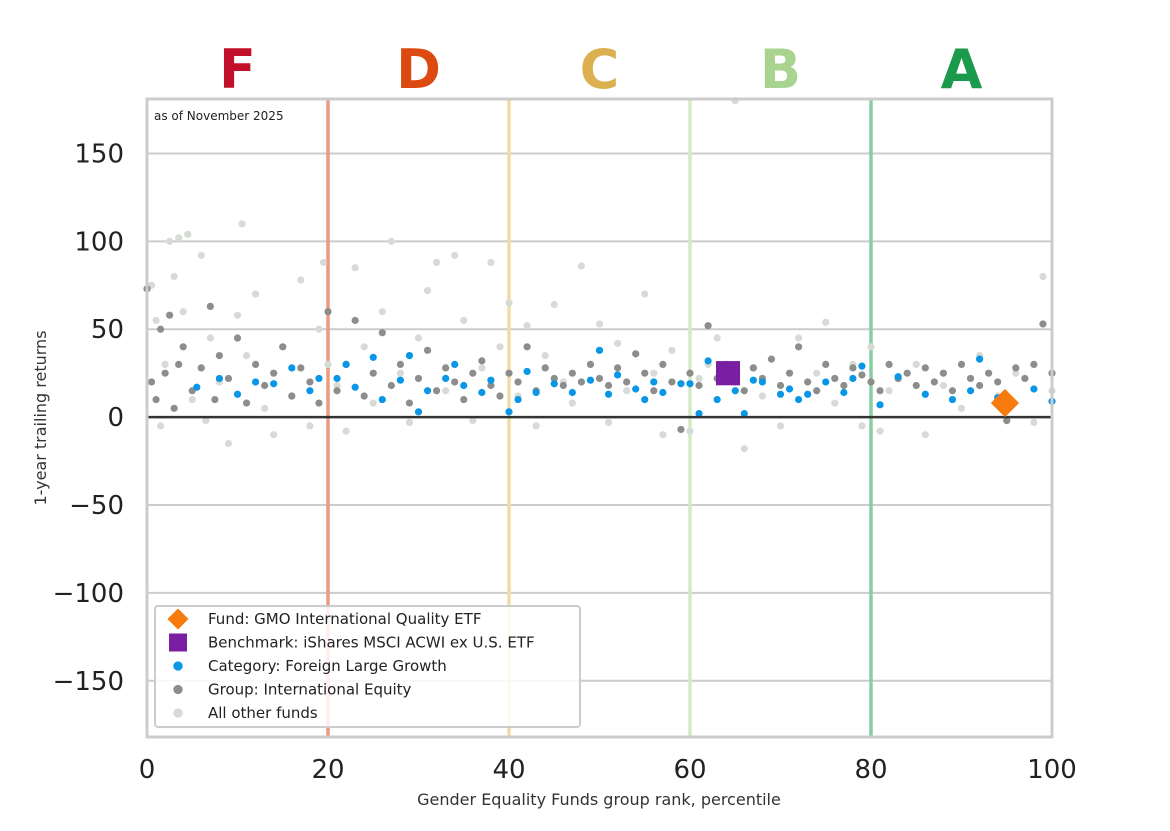 The image size is (1170, 831). Describe the element at coordinates (327, 666) in the screenshot. I see `legend-entry: Category: Foreign Large Growth` at that location.